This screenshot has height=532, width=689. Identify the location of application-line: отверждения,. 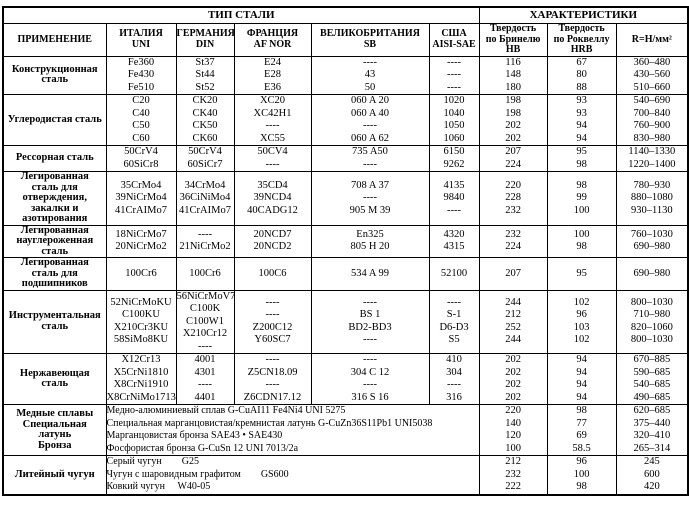
(54, 197).